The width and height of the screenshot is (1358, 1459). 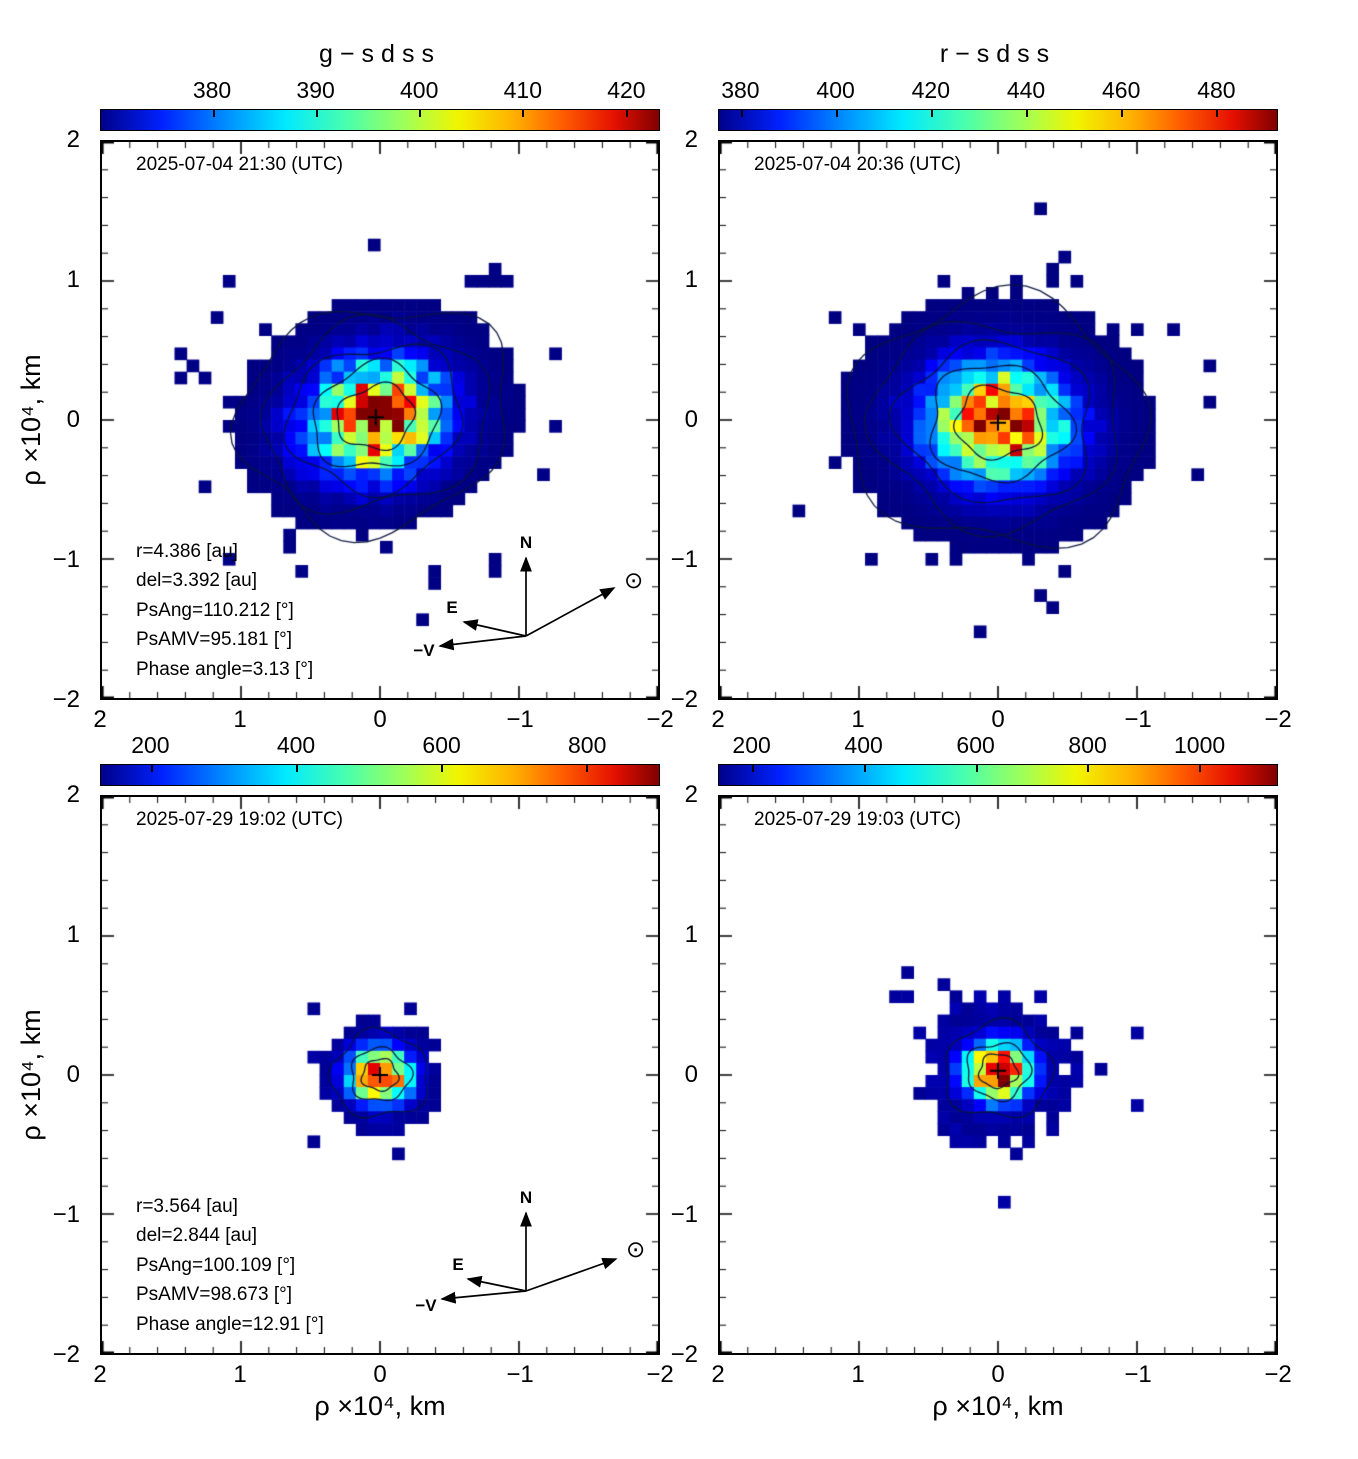 I want to click on colorbar-tick-label: 410, so click(x=522, y=90).